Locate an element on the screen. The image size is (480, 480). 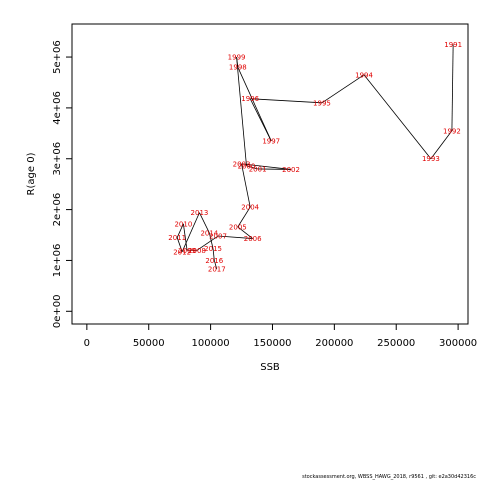
x-axis: 0 50000 100000 150000 200000 250000 300000 is located at coordinates (280, 336).